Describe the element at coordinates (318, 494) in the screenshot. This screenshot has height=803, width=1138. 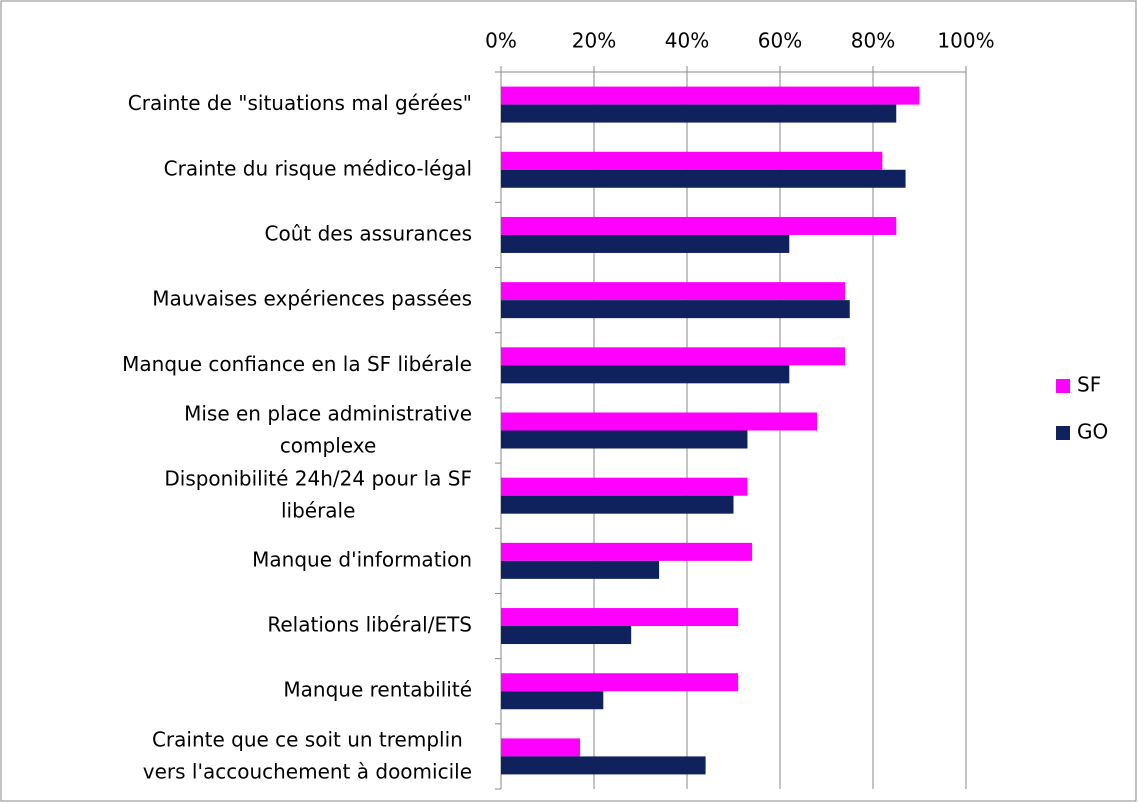
I see `y-tick-label: Disponibilité 24h/24 pour la SF libérale` at that location.